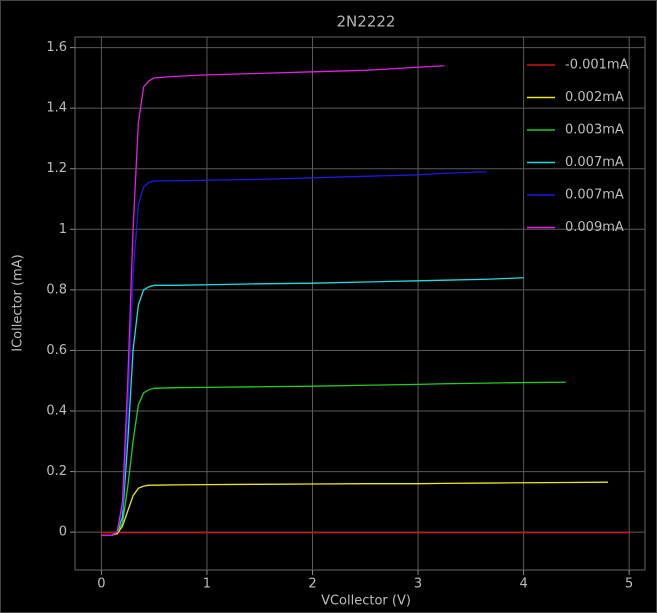  I want to click on y-tick-label: 0.6, so click(56, 350).